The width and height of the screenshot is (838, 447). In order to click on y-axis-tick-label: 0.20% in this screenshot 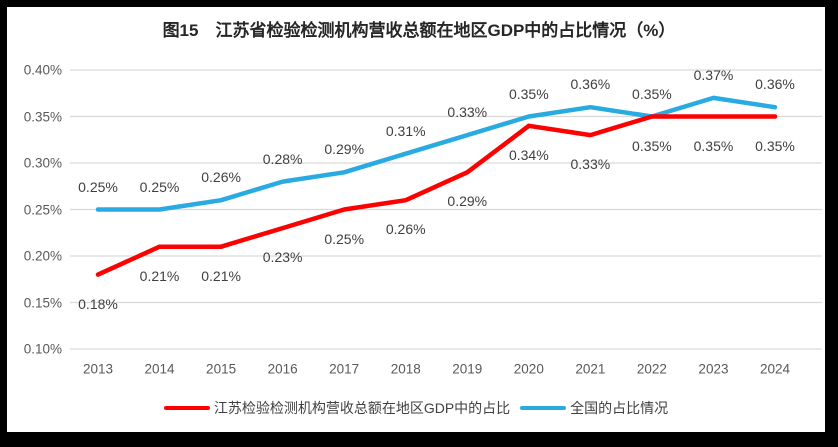, I will do `click(42, 256)`.